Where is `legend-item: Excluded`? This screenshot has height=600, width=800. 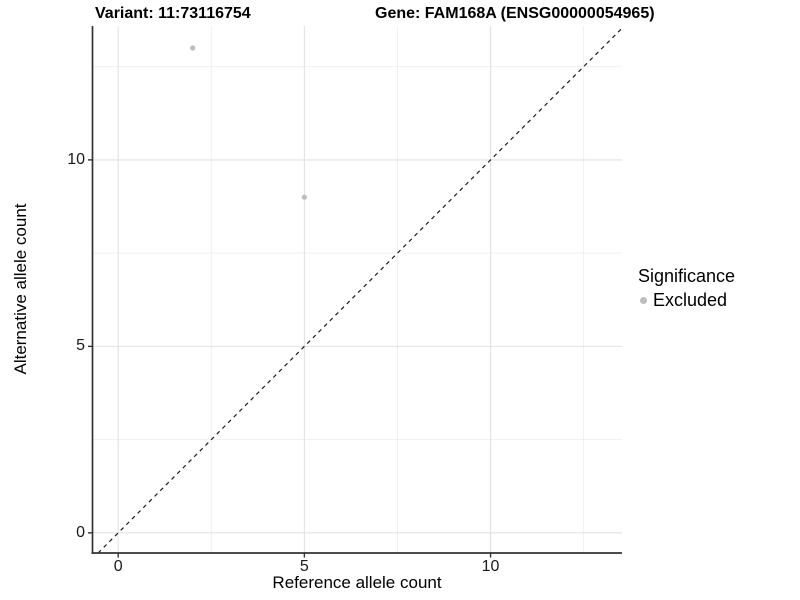 legend-item: Excluded is located at coordinates (686, 301).